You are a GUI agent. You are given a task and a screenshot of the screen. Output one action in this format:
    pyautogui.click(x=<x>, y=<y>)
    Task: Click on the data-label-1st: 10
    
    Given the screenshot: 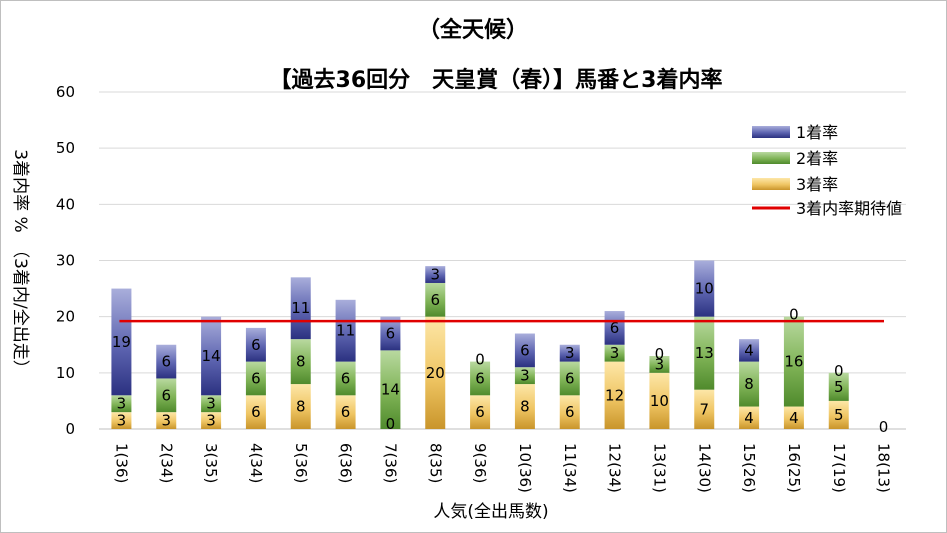 What is the action you would take?
    pyautogui.click(x=704, y=289)
    